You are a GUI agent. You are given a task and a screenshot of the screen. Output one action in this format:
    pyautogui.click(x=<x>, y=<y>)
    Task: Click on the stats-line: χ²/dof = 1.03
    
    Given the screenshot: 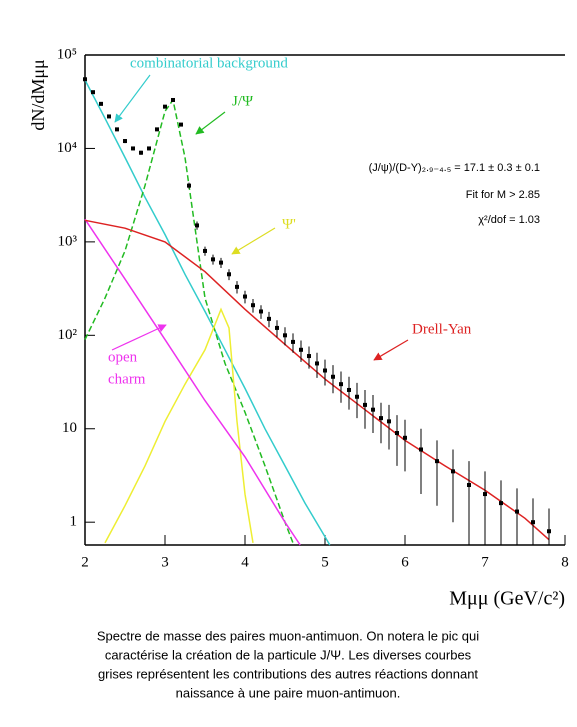 What is the action you would take?
    pyautogui.click(x=509, y=220)
    